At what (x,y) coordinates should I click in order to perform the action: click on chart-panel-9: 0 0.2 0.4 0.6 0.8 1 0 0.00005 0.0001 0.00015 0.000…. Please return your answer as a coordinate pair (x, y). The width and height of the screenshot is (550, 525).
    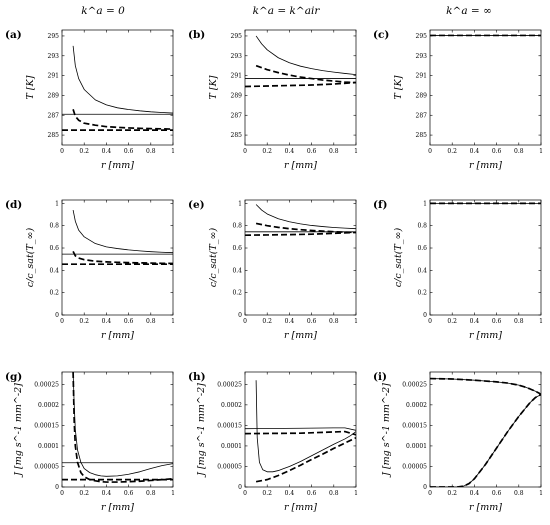
    Looking at the image, I should click on (458, 442).